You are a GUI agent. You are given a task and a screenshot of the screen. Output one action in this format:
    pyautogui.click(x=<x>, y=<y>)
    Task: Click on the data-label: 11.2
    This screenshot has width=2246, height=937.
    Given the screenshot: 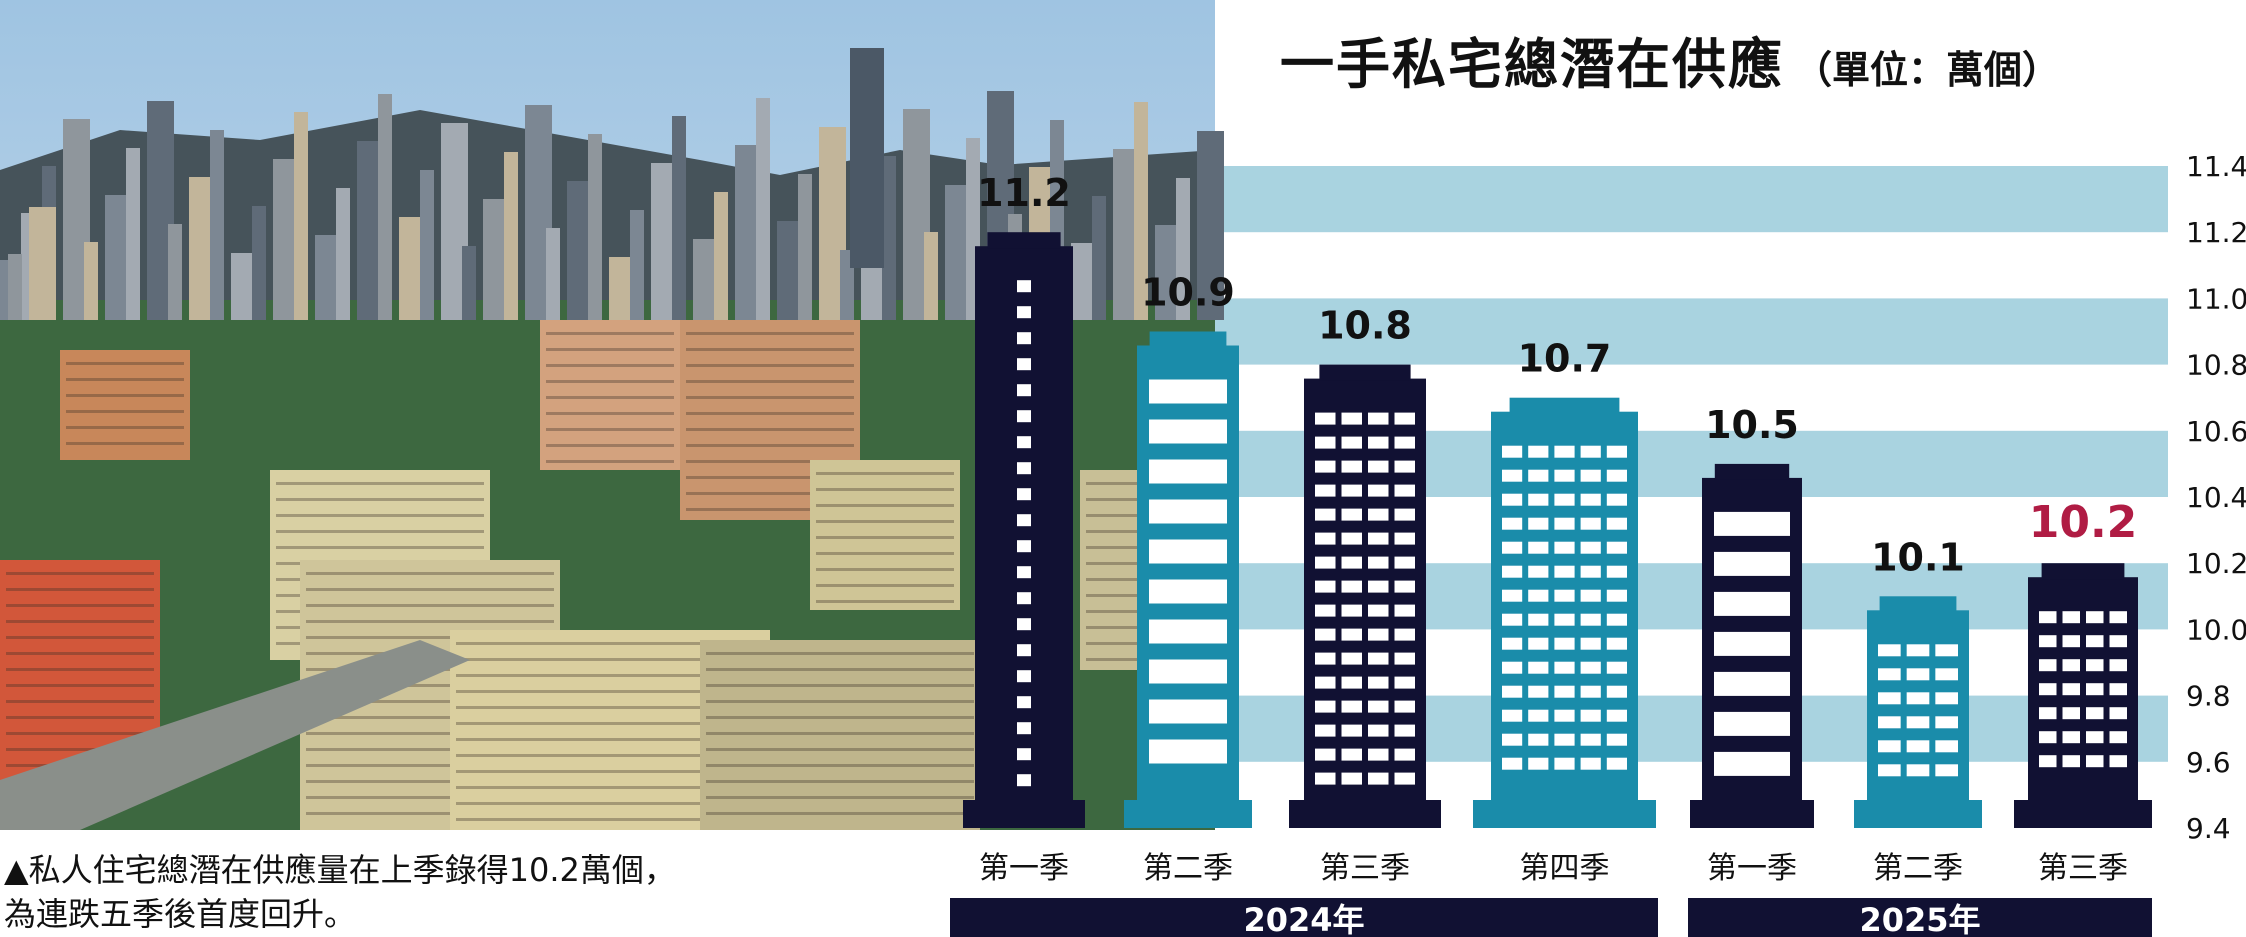 What is the action you would take?
    pyautogui.click(x=1024, y=193)
    